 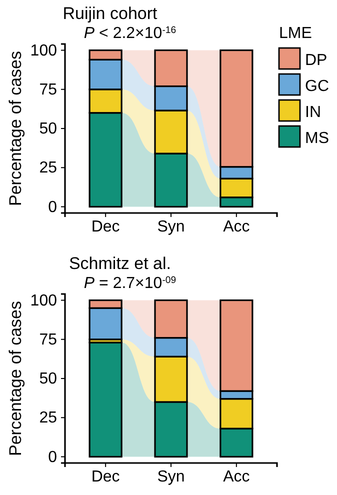 I want to click on chart-title: Schmitz et al., so click(x=120, y=263).